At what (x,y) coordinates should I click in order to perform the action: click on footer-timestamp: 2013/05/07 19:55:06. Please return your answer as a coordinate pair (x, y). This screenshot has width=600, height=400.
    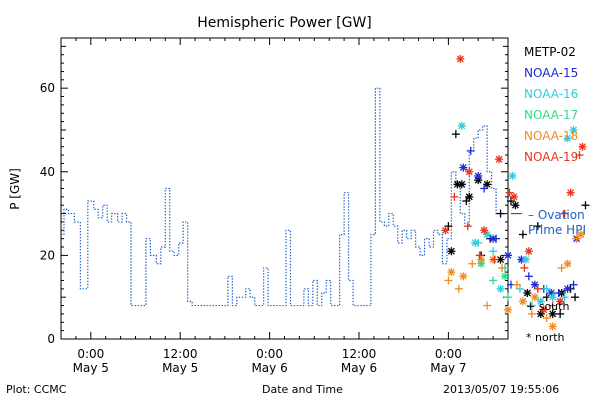
    Looking at the image, I should click on (501, 389).